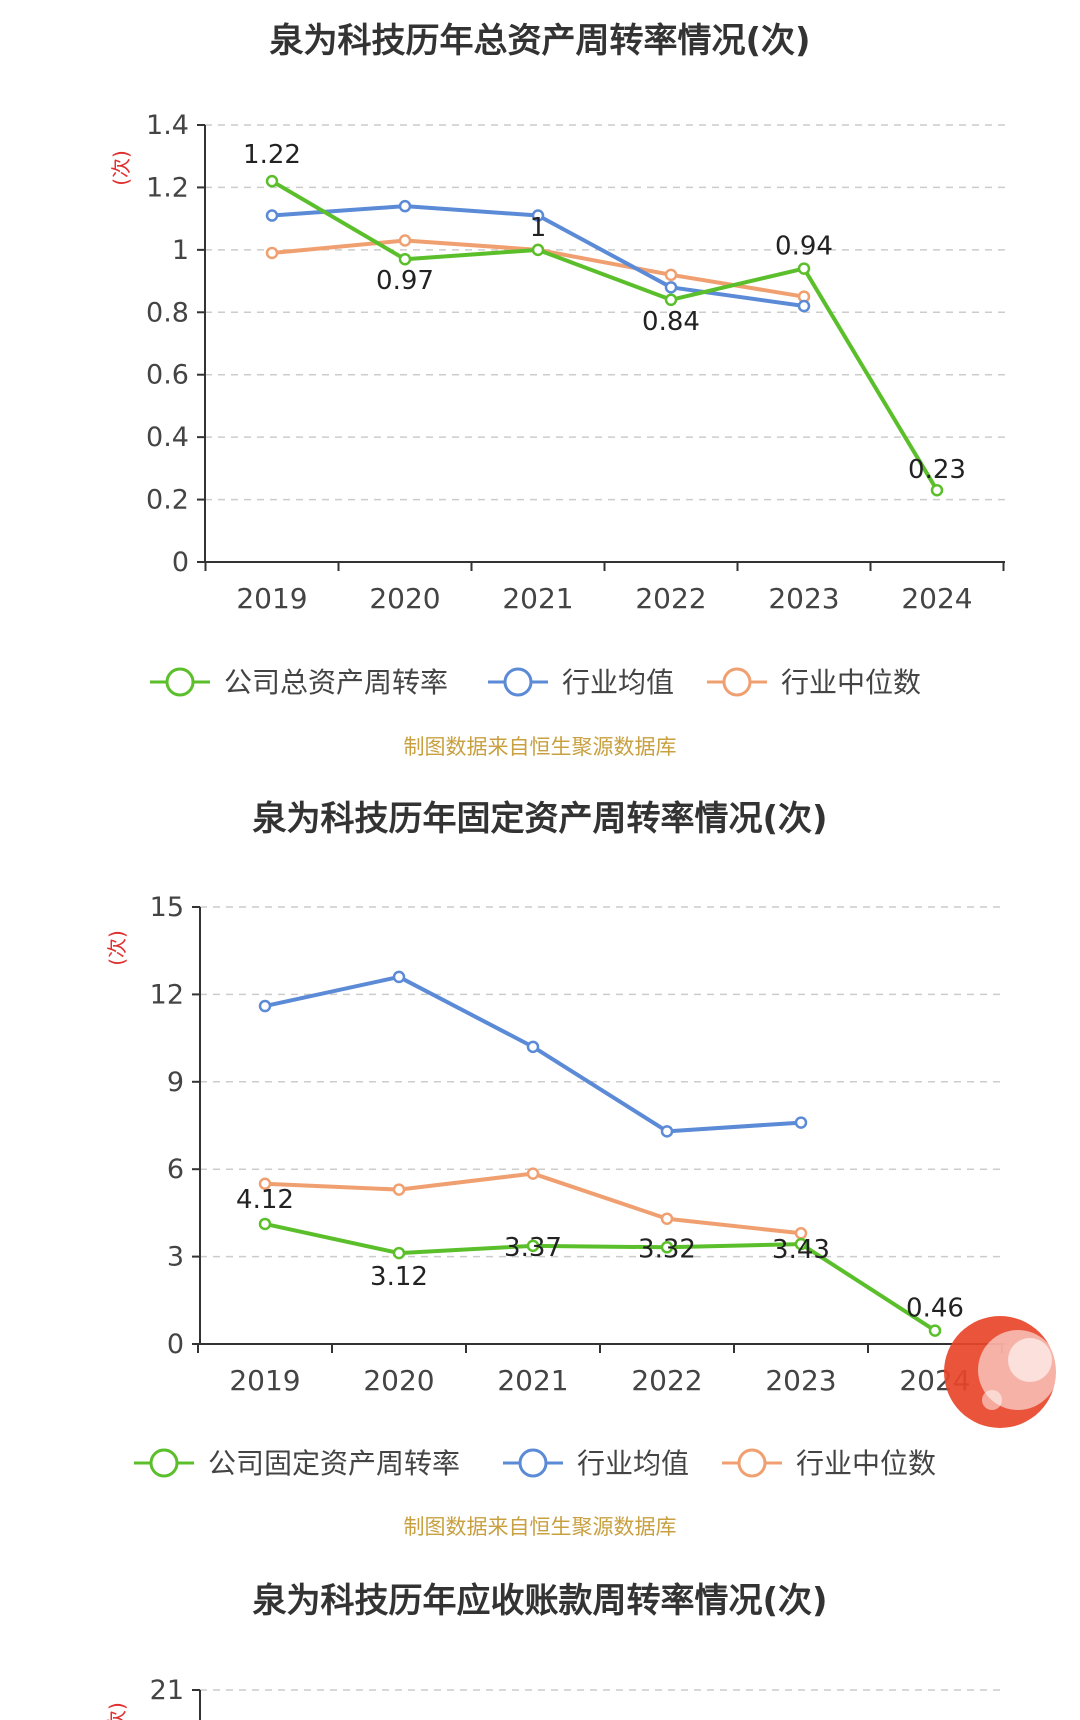 The image size is (1080, 1720). I want to click on stamp-seal, so click(1001, 1372).